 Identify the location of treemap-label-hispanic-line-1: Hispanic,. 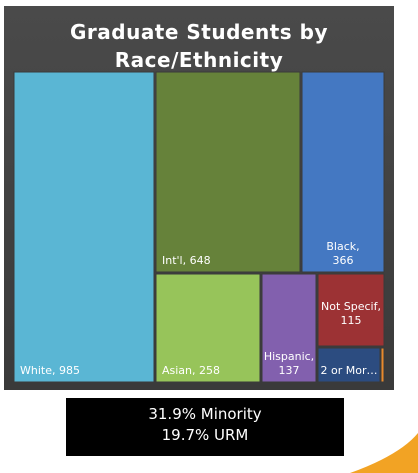
(289, 356).